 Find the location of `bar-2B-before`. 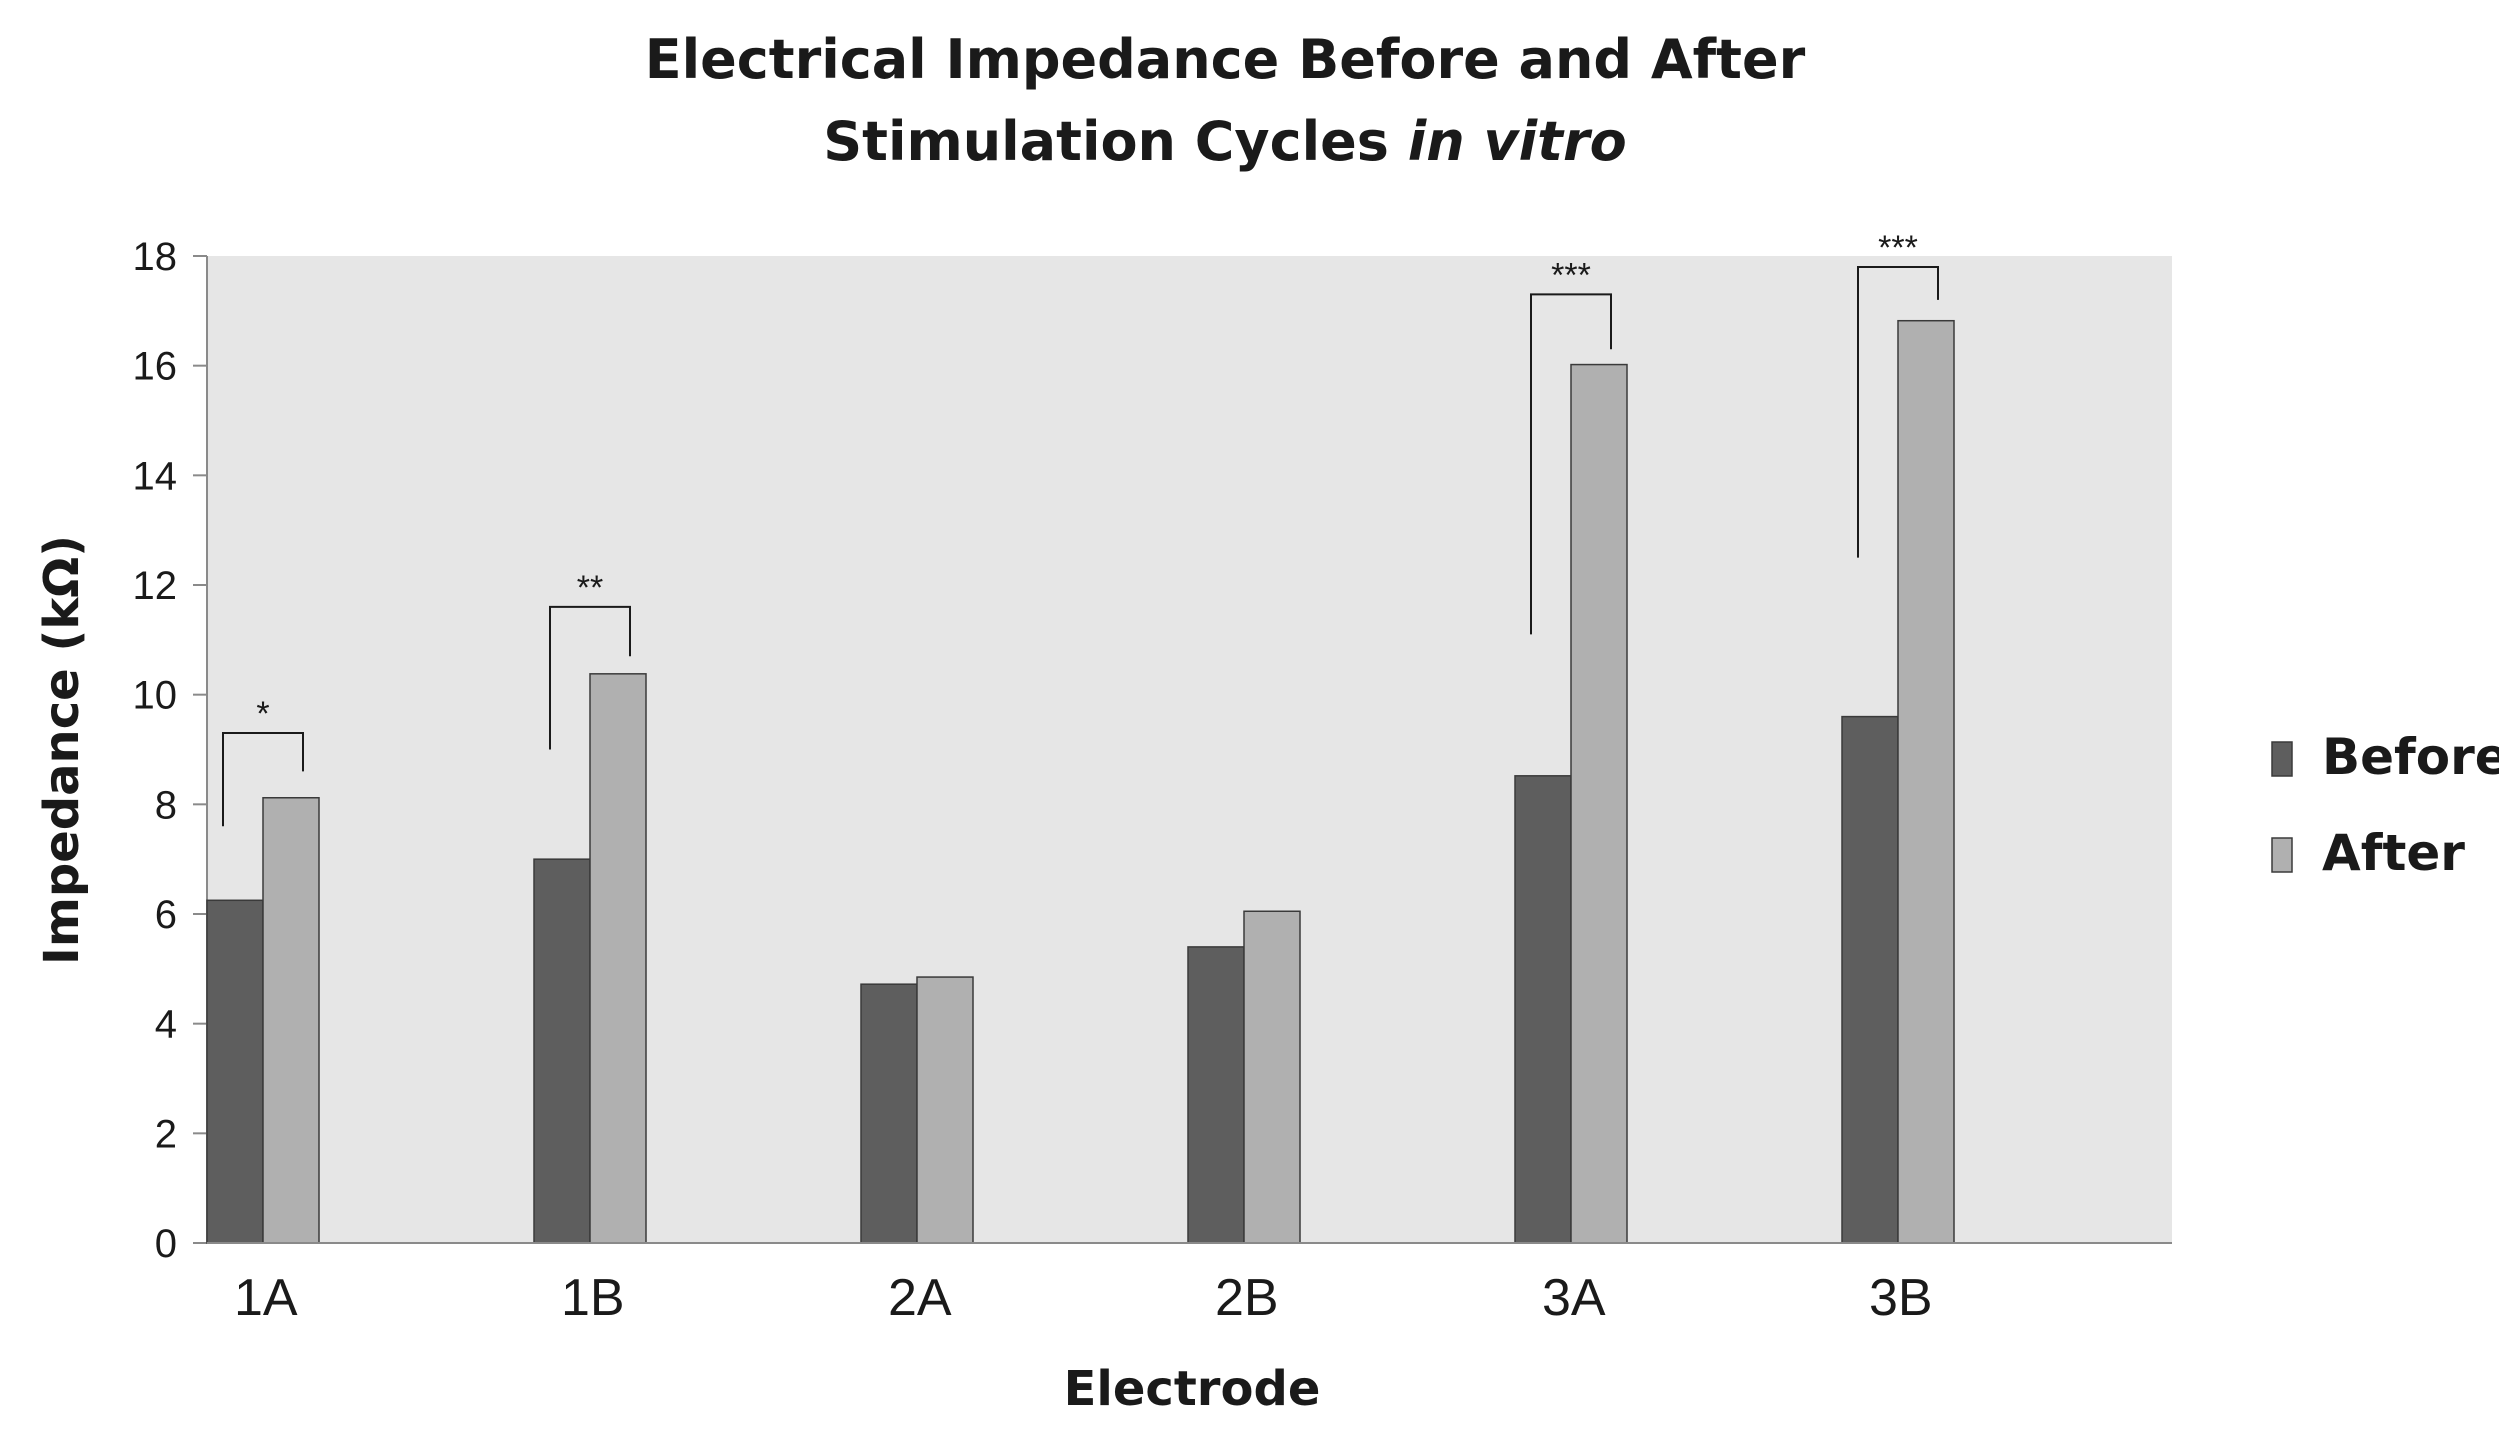

bar-2B-before is located at coordinates (1216, 1095).